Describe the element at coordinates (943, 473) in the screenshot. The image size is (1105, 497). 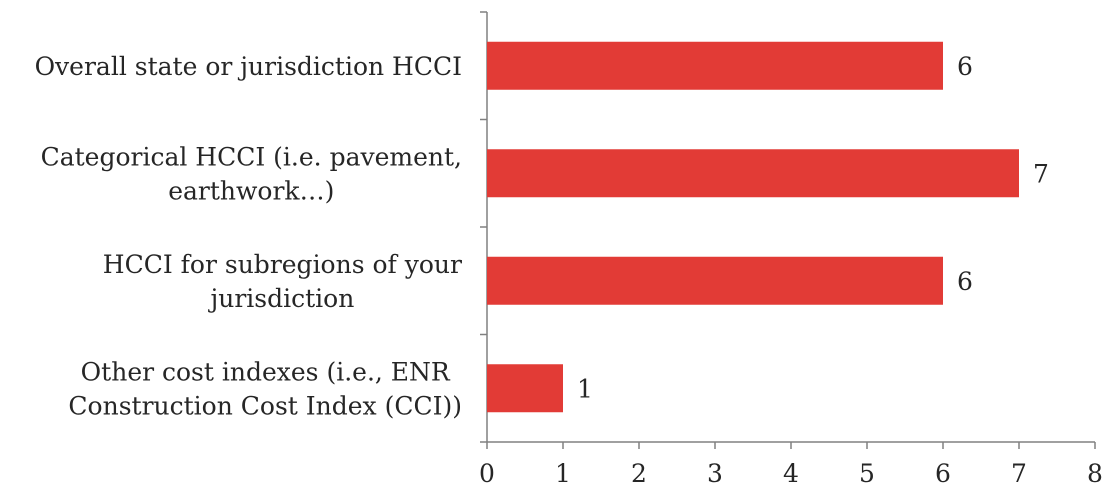
I see `x-tick-label: 6` at that location.